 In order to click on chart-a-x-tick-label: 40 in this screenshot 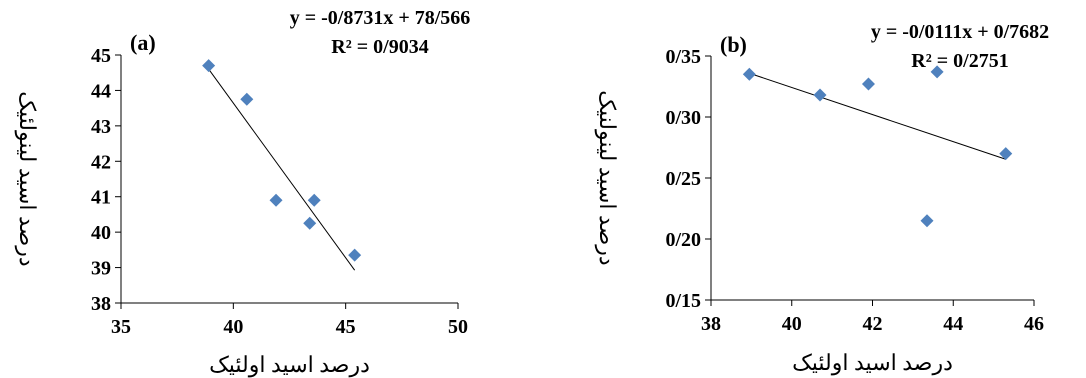, I will do `click(233, 327)`.